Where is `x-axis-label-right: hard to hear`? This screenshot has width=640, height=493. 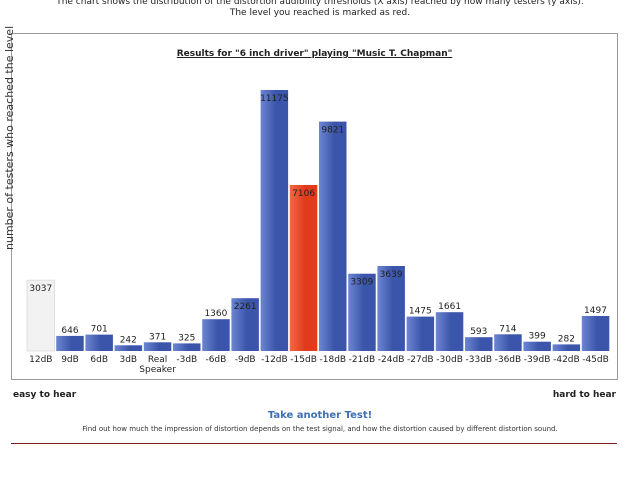
x-axis-label-right: hard to hear is located at coordinates (584, 395).